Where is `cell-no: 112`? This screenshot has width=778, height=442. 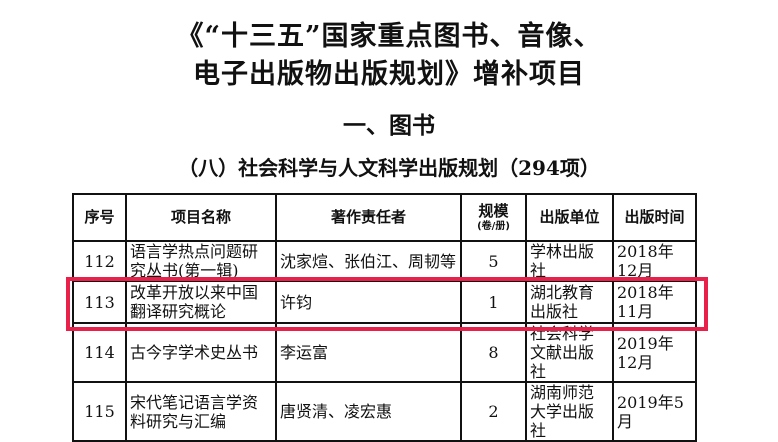 cell-no: 112 is located at coordinates (99, 261).